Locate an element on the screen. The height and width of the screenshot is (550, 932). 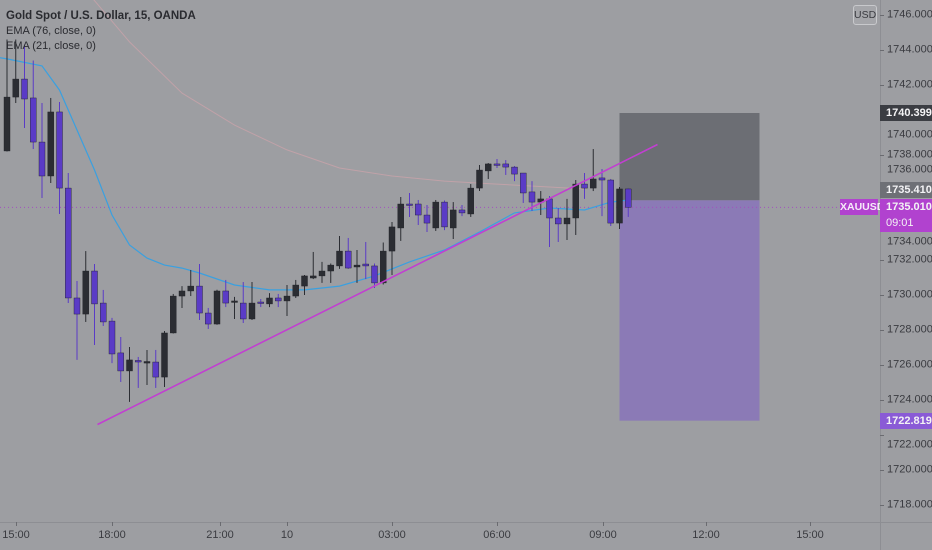
time-tick-label: 09:00 is located at coordinates (603, 535).